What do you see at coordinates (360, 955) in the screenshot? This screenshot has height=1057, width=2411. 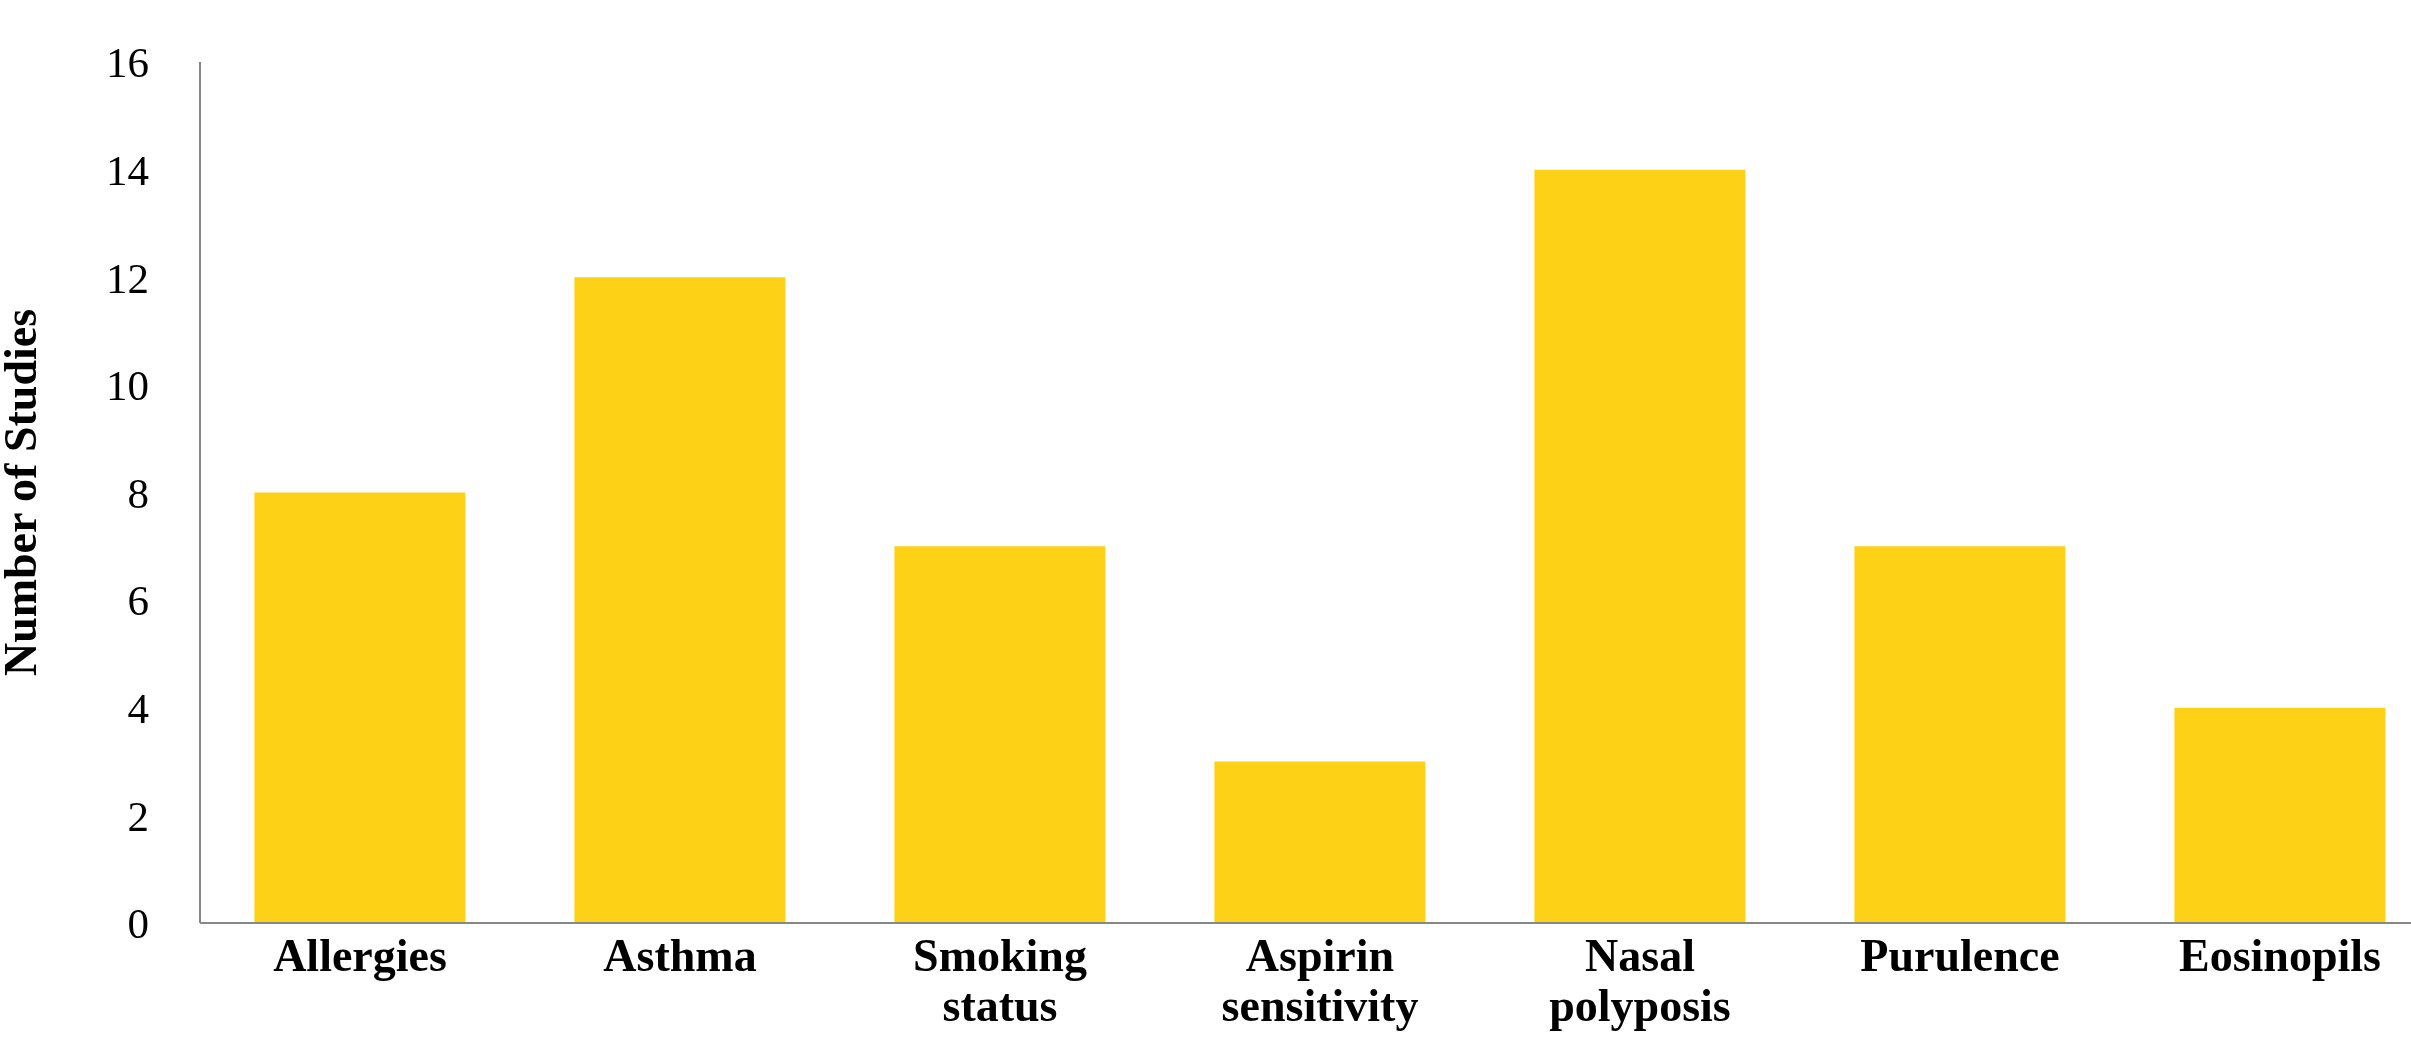 I see `x-tick-label: Allergies` at bounding box center [360, 955].